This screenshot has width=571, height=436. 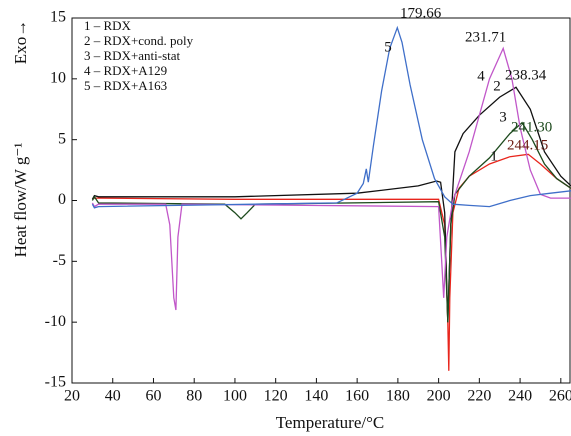 I want to click on y-axis-label: Heat flow/W g⁻¹, so click(x=20, y=200).